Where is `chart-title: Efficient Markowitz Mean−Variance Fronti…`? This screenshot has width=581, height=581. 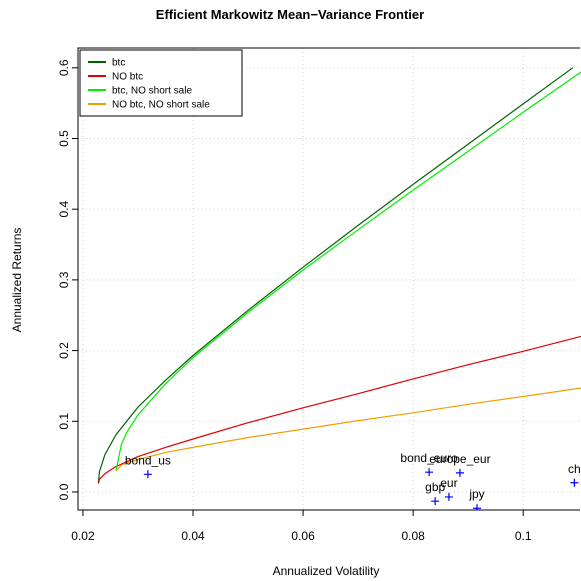
chart-title: Efficient Markowitz Mean−Variance Fronti… is located at coordinates (290, 14).